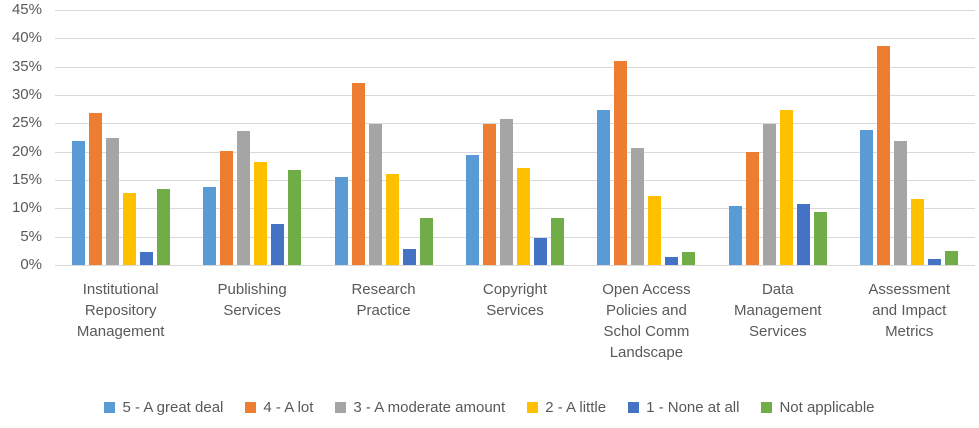 This screenshot has width=979, height=428. I want to click on y-tick-label: 0%, so click(31, 264).